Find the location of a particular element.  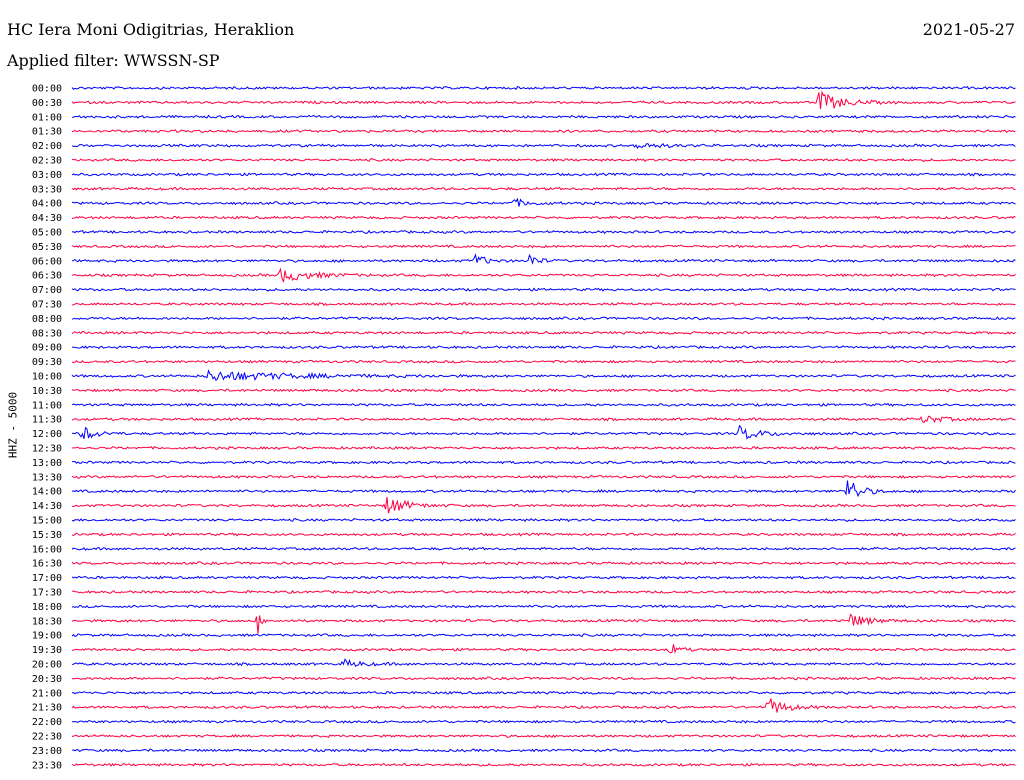

row-time-label: 13:00 is located at coordinates (47, 463).